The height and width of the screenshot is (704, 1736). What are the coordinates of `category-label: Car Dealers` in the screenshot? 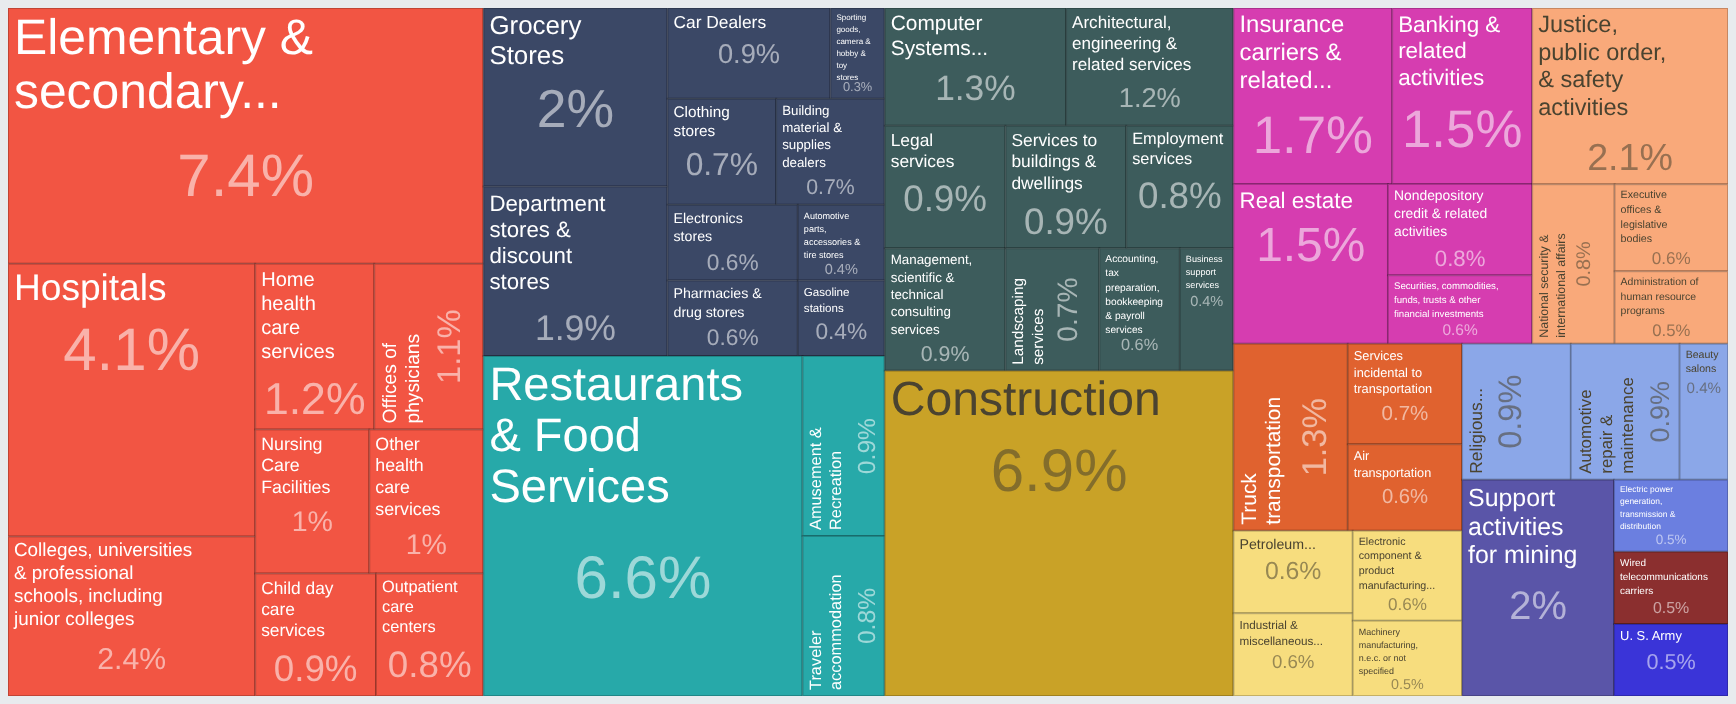 It's located at (720, 22).